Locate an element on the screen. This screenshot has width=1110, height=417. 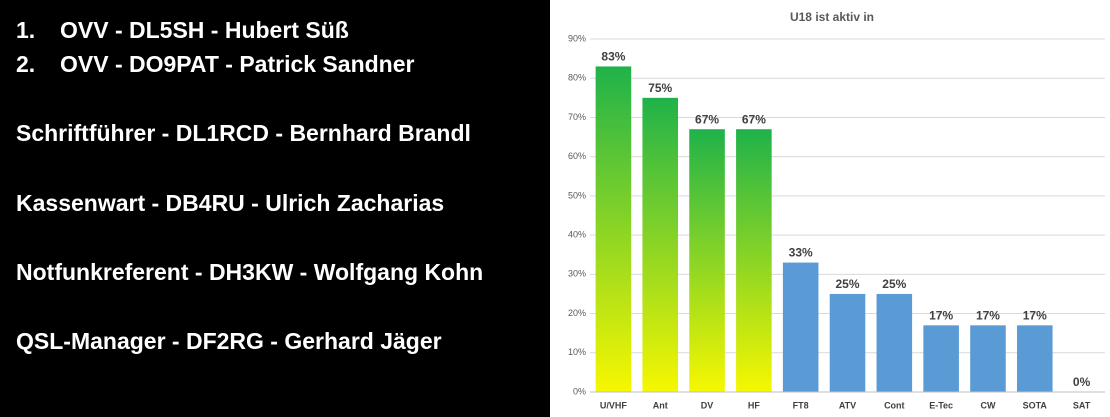
y-tick-label: 20% is located at coordinates (577, 313).